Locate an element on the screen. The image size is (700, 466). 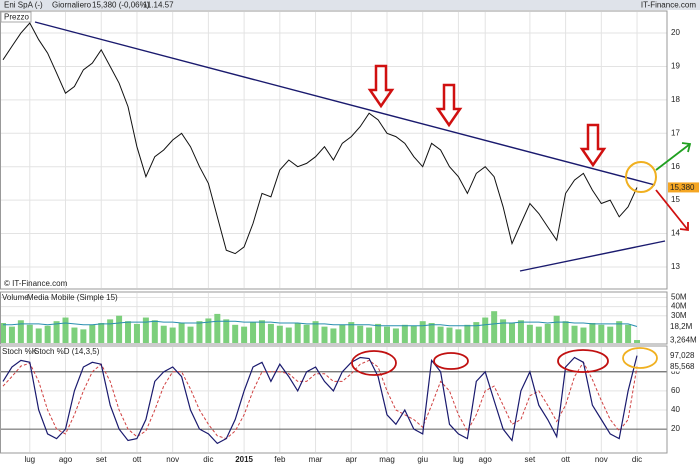
last-value-label: 15,380 is located at coordinates (682, 187).